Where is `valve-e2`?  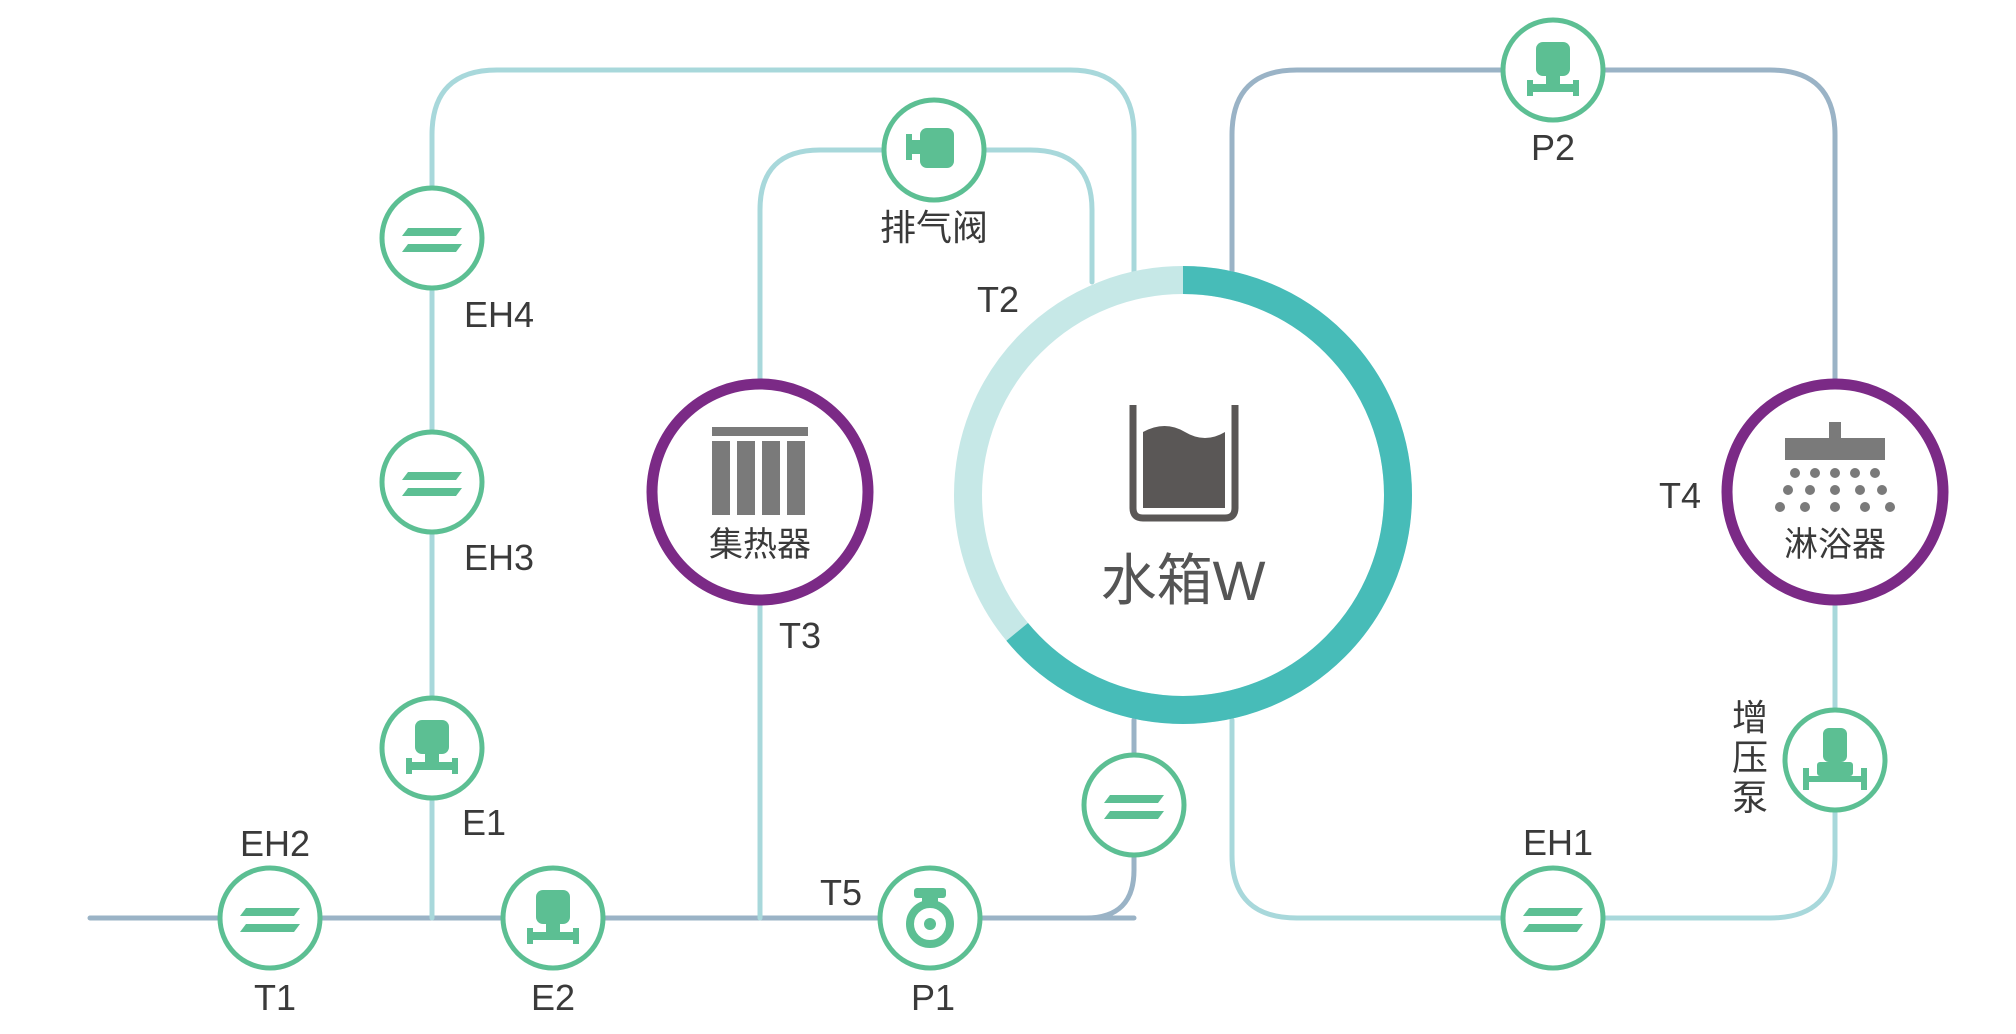 valve-e2 is located at coordinates (553, 918).